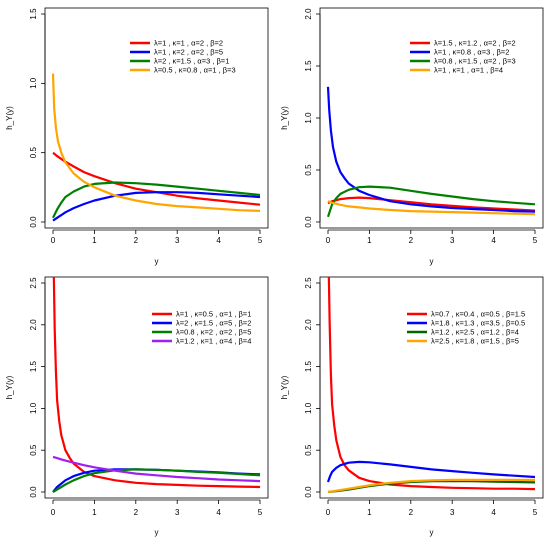 The image size is (550, 544). What do you see at coordinates (213, 341) in the screenshot?
I see `legend-label: λ=1.2 , κ=1 , α=4 , β=4` at bounding box center [213, 341].